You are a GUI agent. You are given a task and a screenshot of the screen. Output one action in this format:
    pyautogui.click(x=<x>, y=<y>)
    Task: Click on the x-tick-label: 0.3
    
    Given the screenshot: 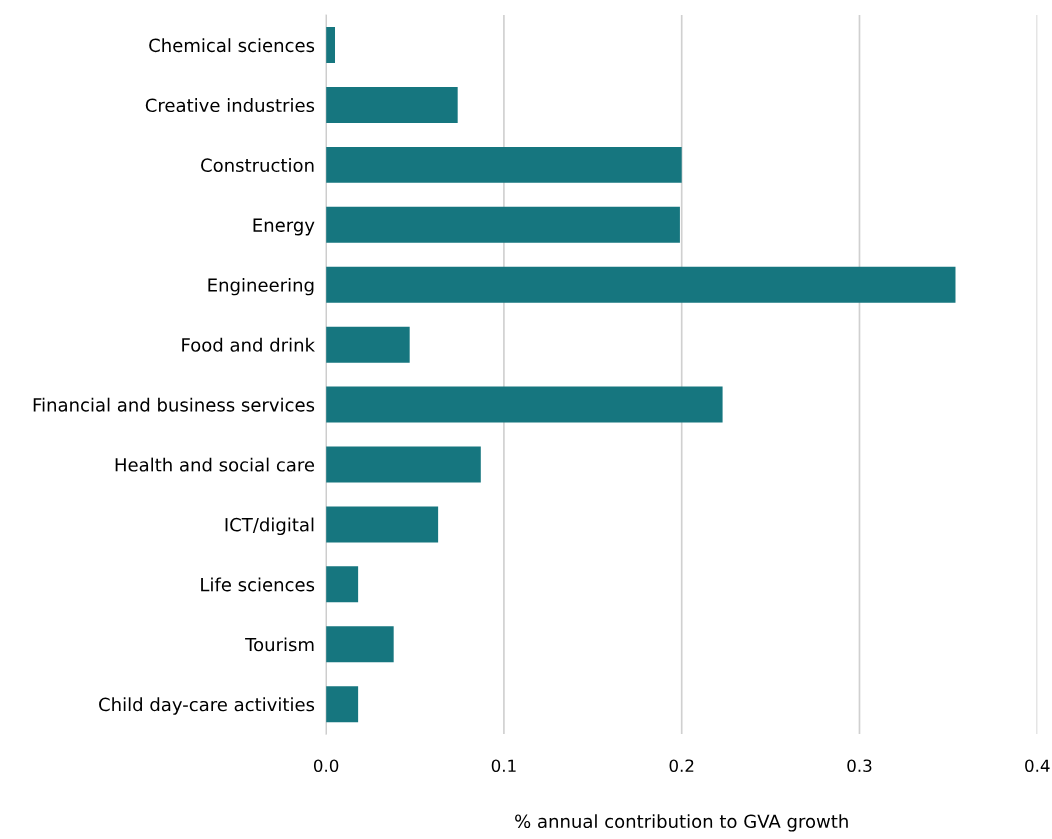 What is the action you would take?
    pyautogui.click(x=859, y=766)
    